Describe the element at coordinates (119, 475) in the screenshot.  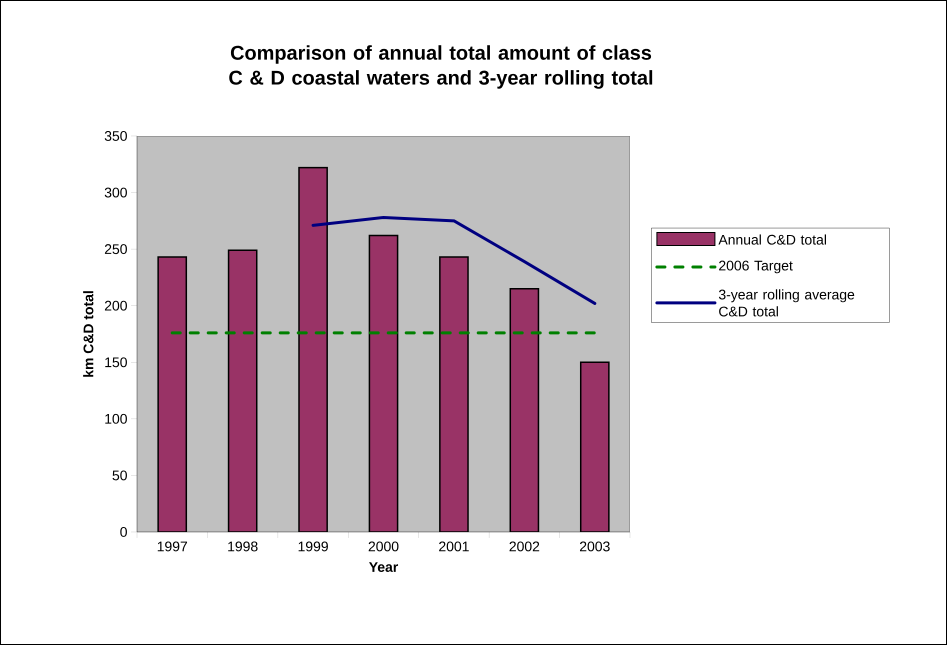
I see `y-tick-label: 50` at that location.